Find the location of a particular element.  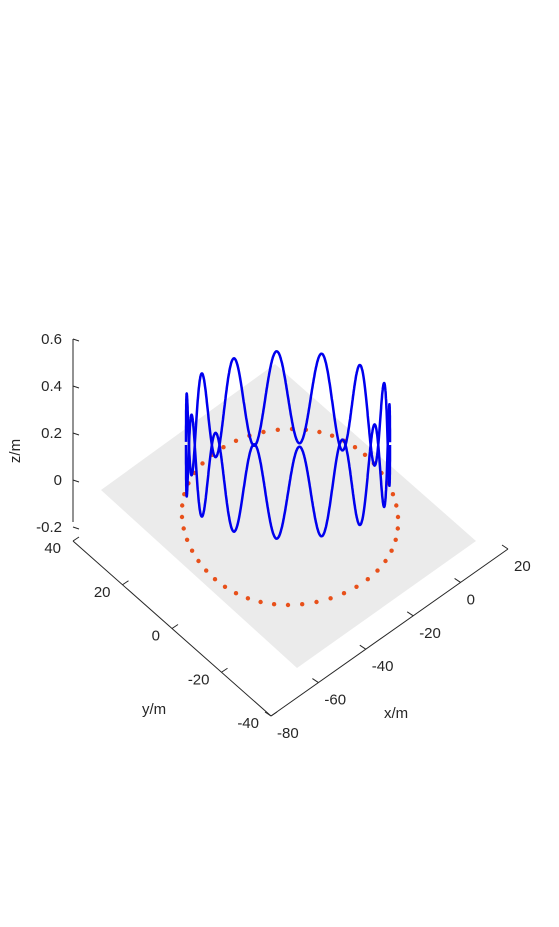

x-axis-label: x/m is located at coordinates (396, 713).